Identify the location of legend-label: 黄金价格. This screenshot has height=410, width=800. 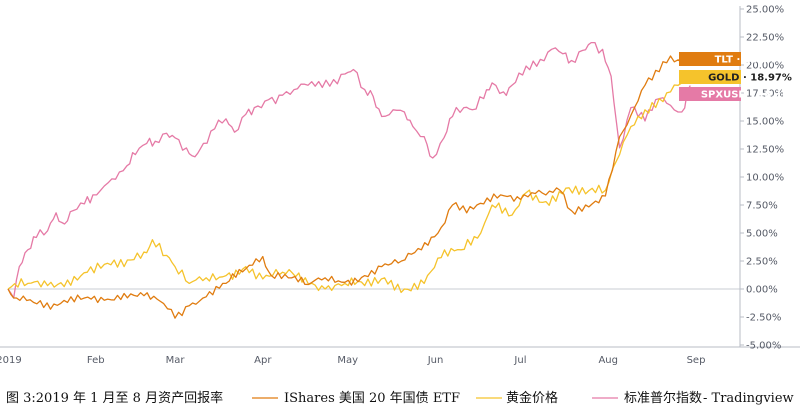
(532, 398).